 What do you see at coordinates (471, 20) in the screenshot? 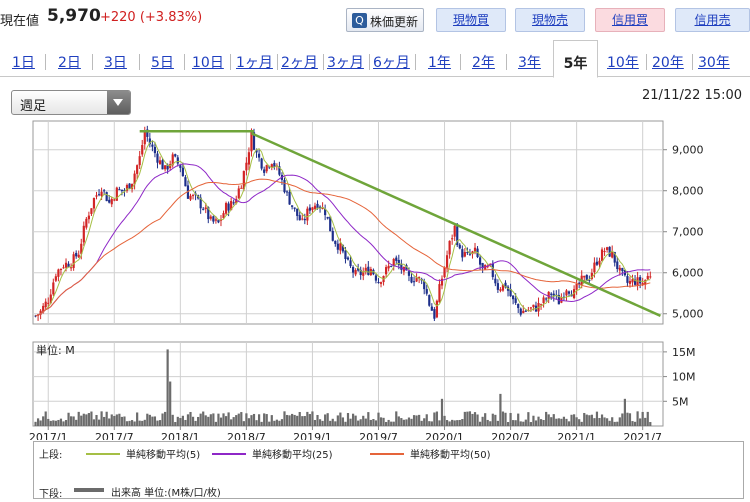
I see `genbutsu-buy-button: 現物買` at bounding box center [471, 20].